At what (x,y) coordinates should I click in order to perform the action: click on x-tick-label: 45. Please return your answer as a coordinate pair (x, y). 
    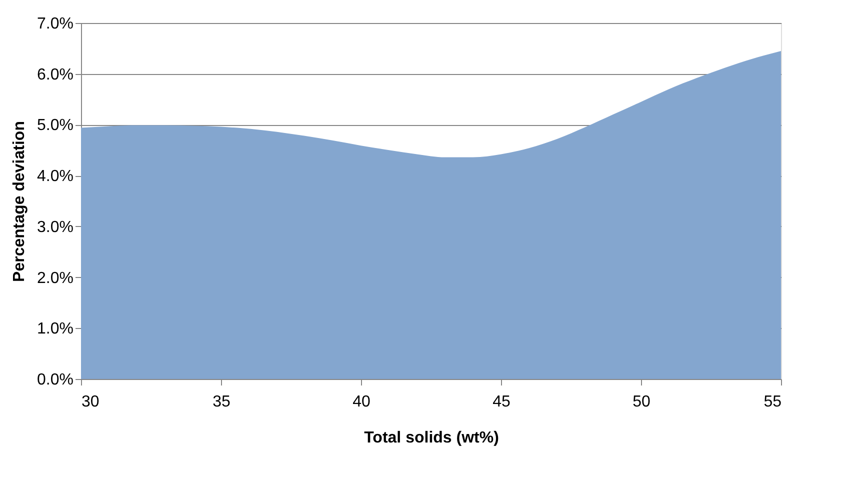
    Looking at the image, I should click on (501, 402).